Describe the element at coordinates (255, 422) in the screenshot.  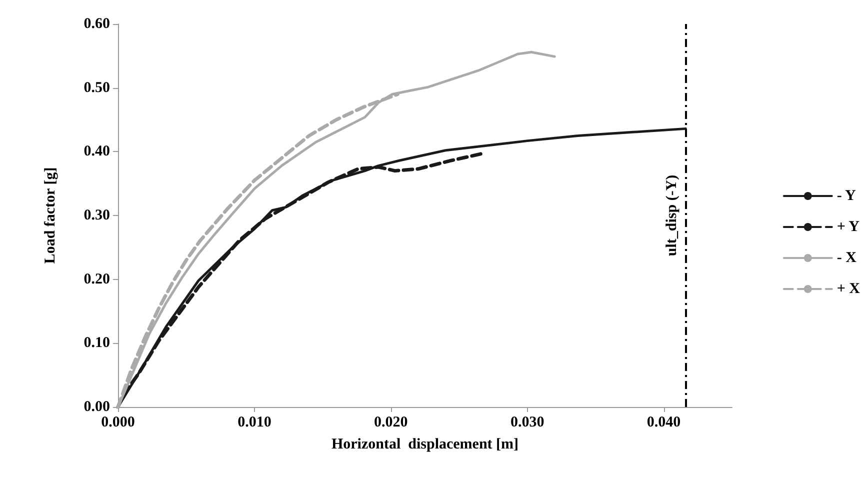
I see `x-tick-label: 0.010` at that location.